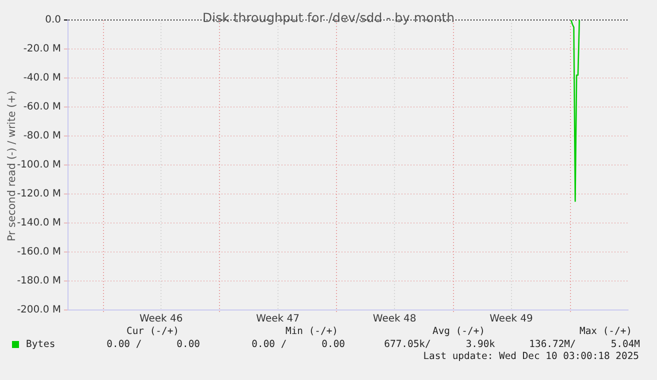 Image resolution: width=657 pixels, height=380 pixels. What do you see at coordinates (584, 344) in the screenshot?
I see `text: 136.72M/ 5.04M` at bounding box center [584, 344].